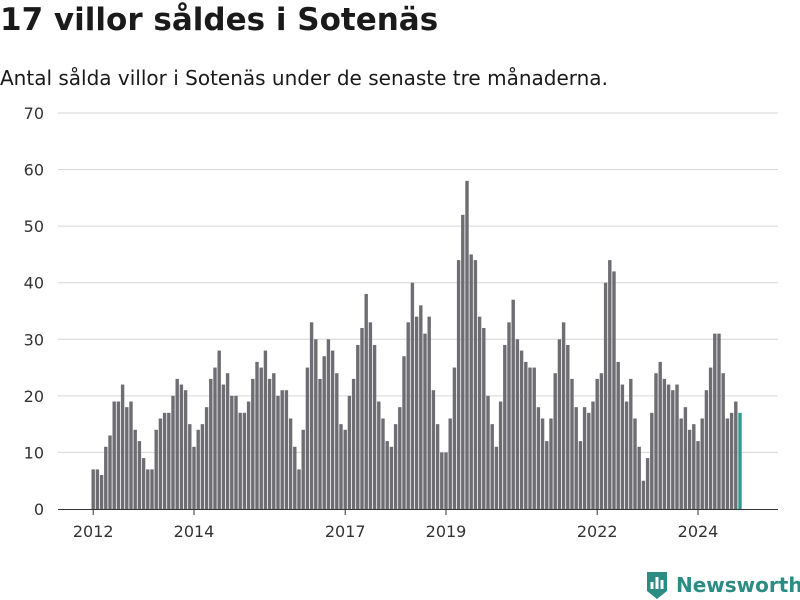 This screenshot has height=600, width=800. I want to click on y-tick-label: 40, so click(34, 283).